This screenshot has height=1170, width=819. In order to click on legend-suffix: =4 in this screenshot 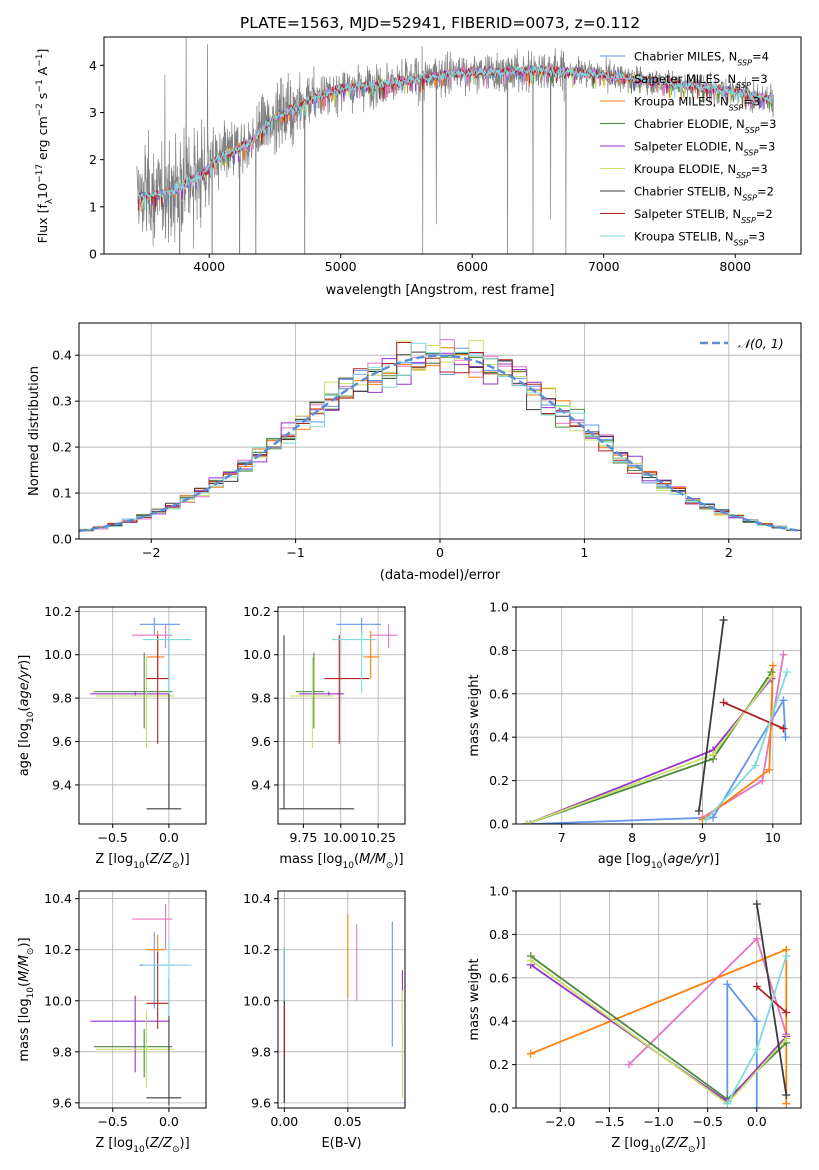, I will do `click(760, 57)`.